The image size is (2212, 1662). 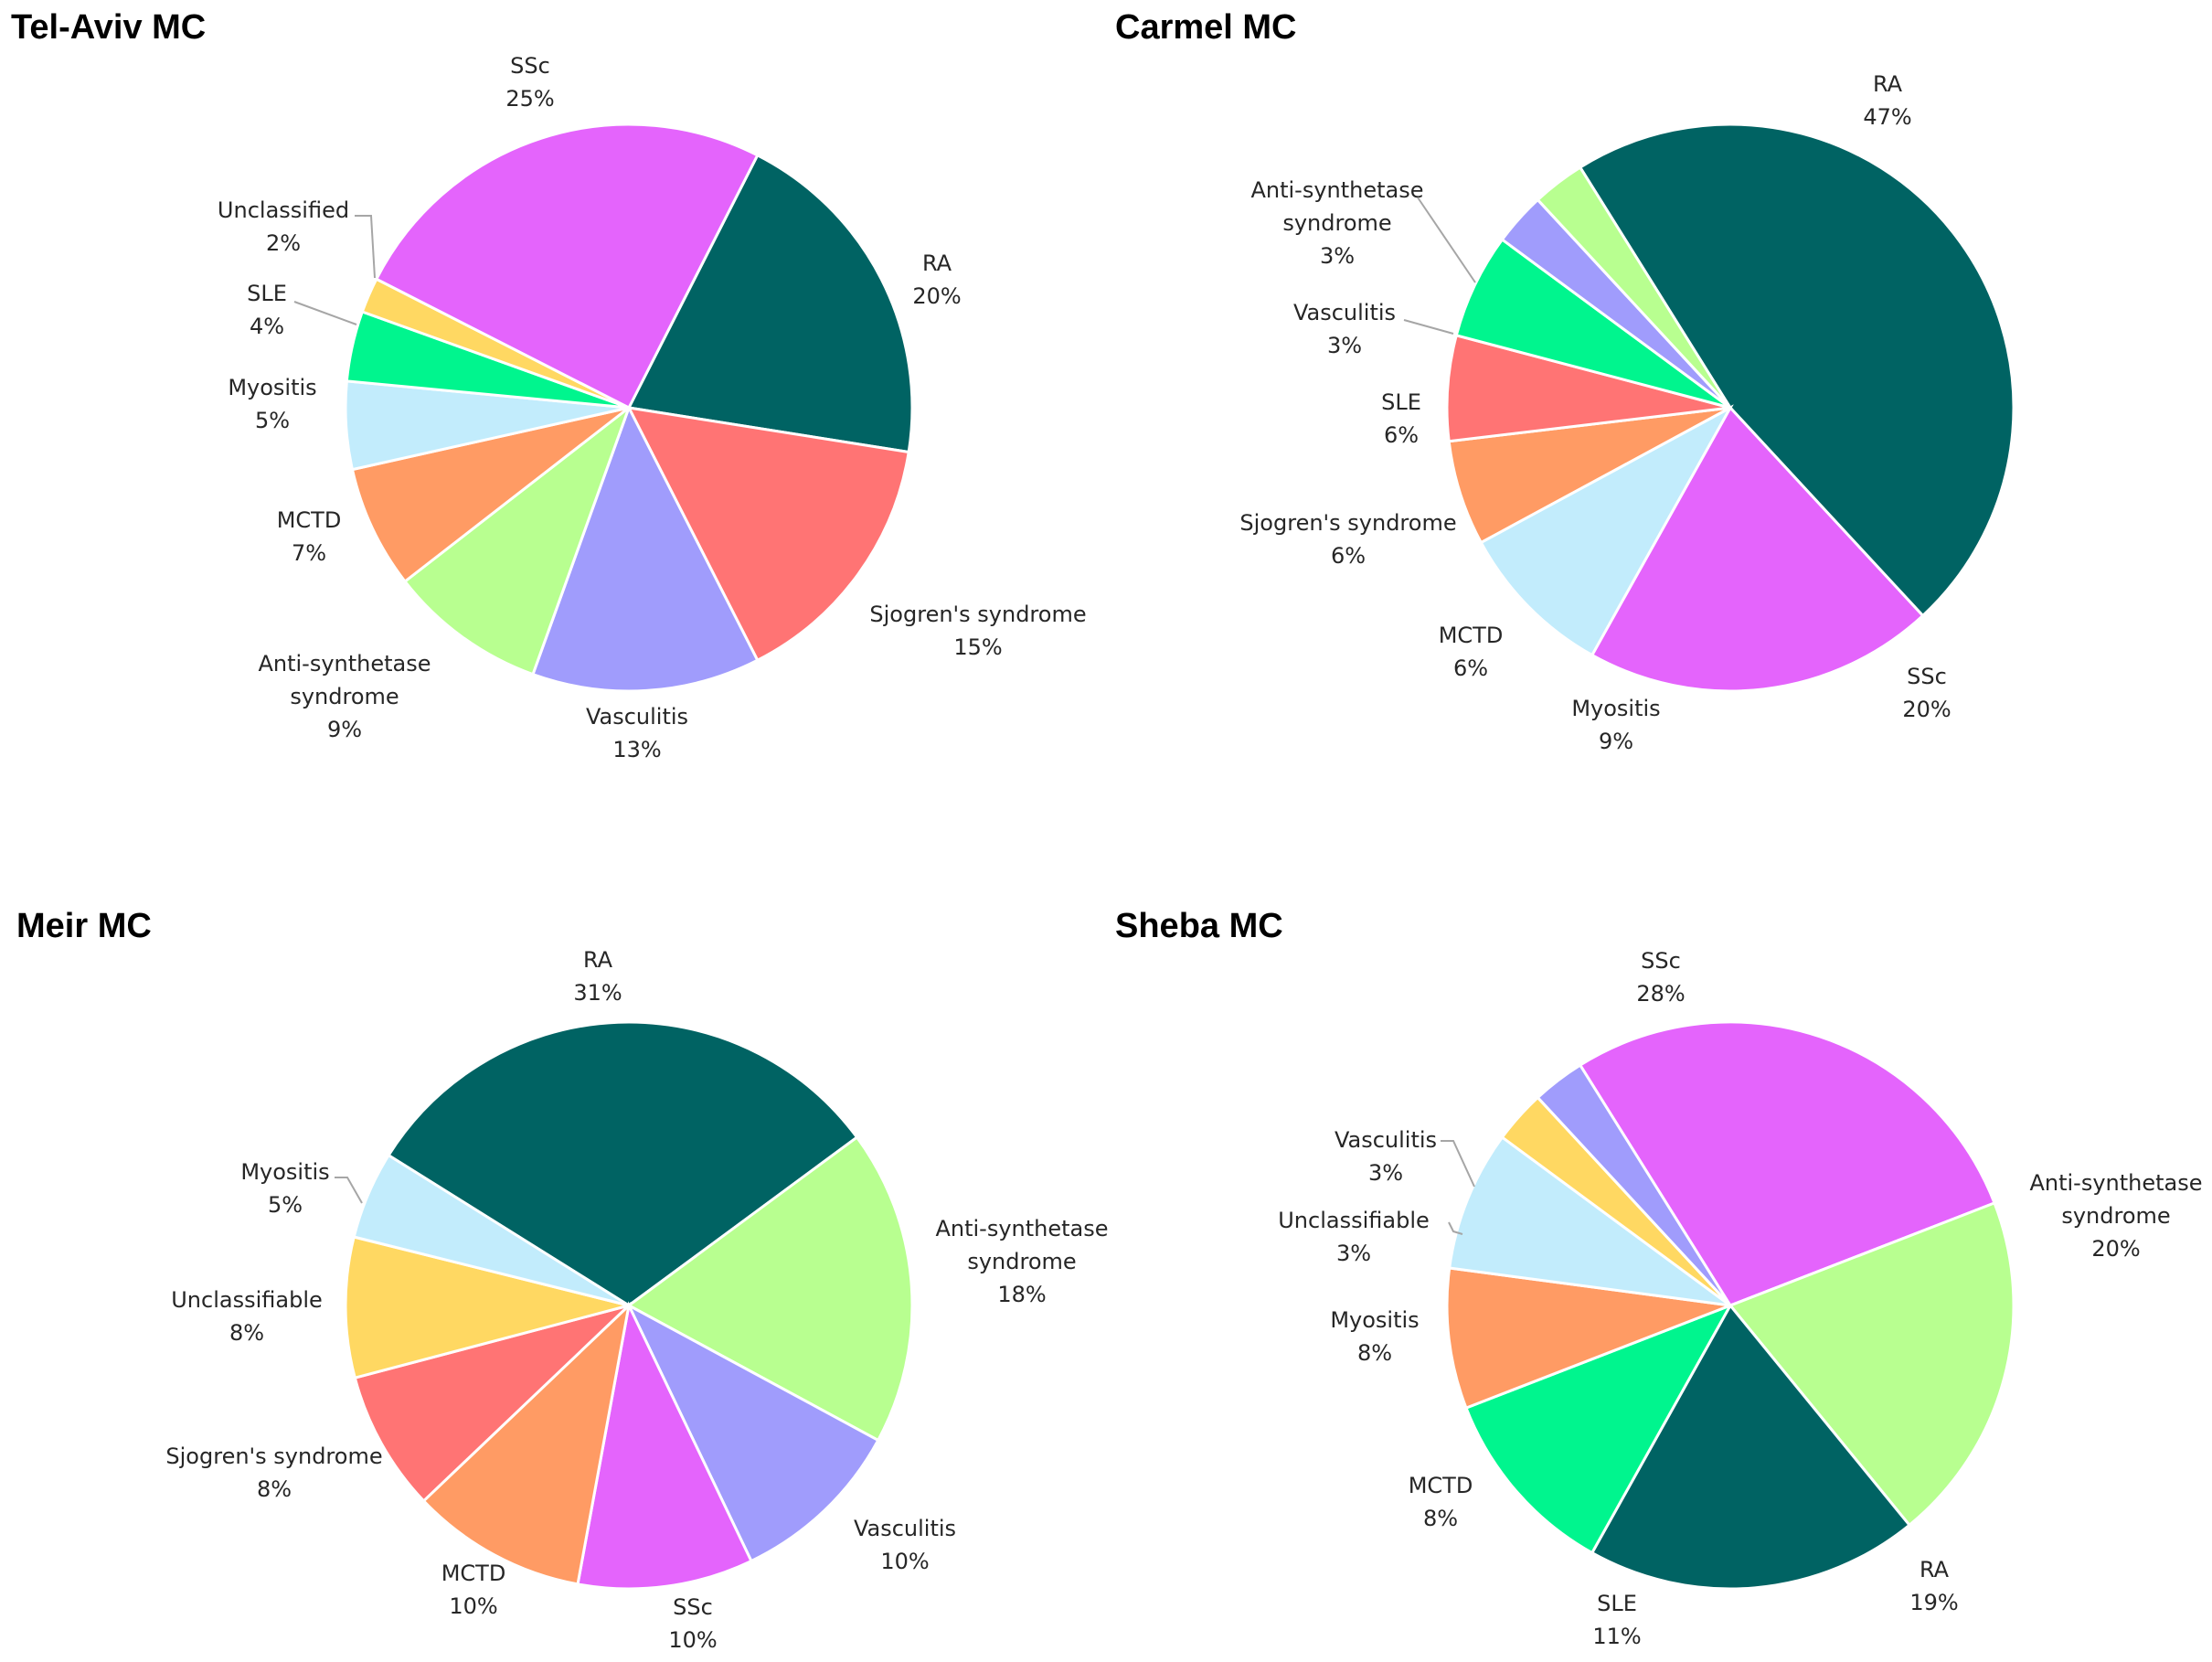 I want to click on slice-label: MCTD 7%, so click(x=309, y=536).